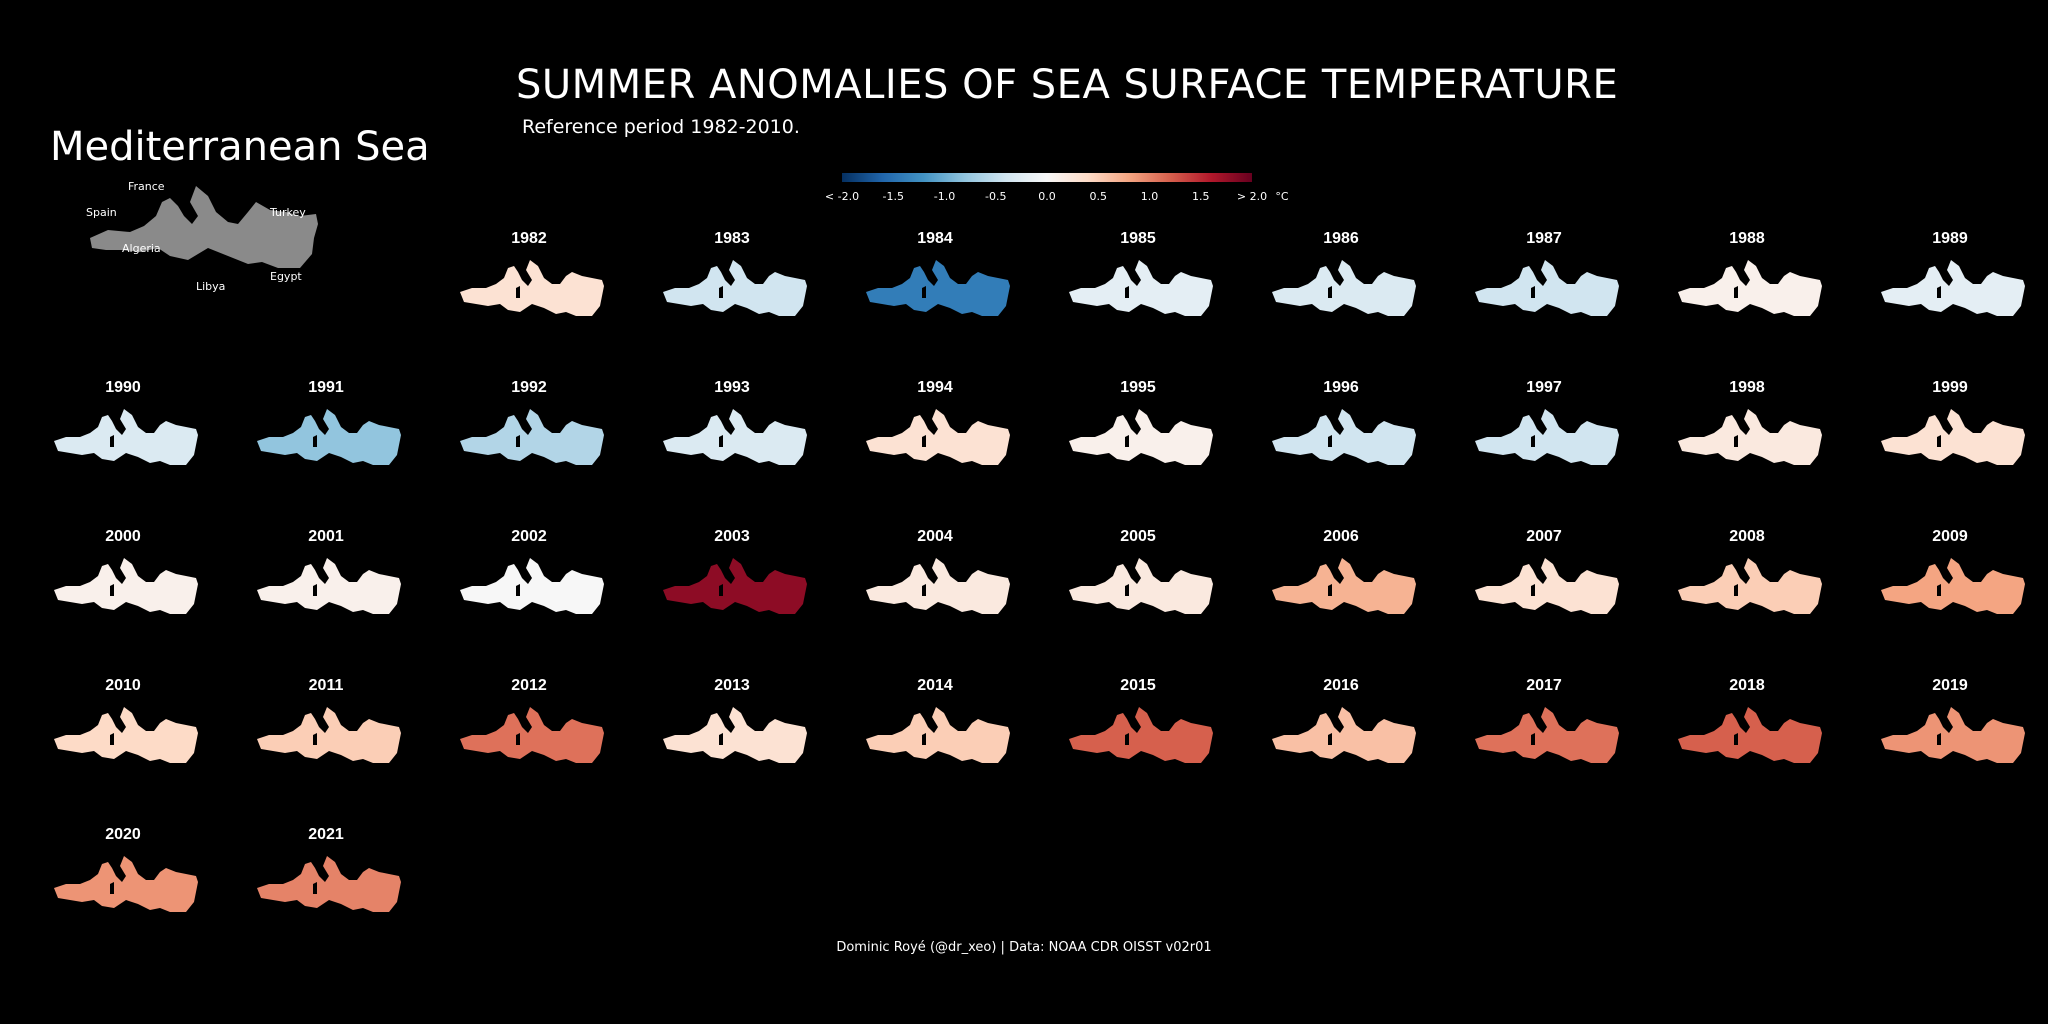 The width and height of the screenshot is (2048, 1024). Describe the element at coordinates (1138, 387) in the screenshot. I see `year-label: 1995` at that location.